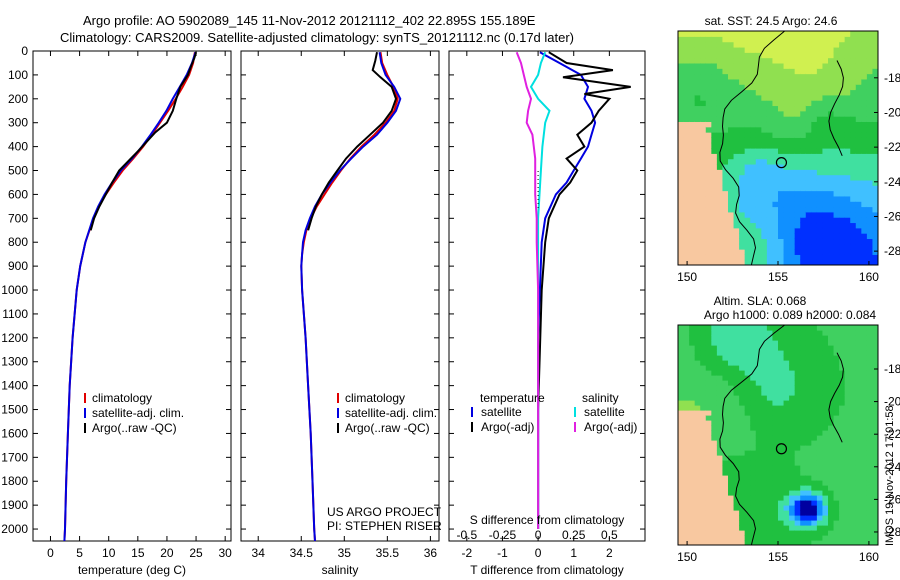 This screenshot has width=900, height=580. What do you see at coordinates (892, 251) in the screenshot?
I see `map-ytick-label: -28` at bounding box center [892, 251].